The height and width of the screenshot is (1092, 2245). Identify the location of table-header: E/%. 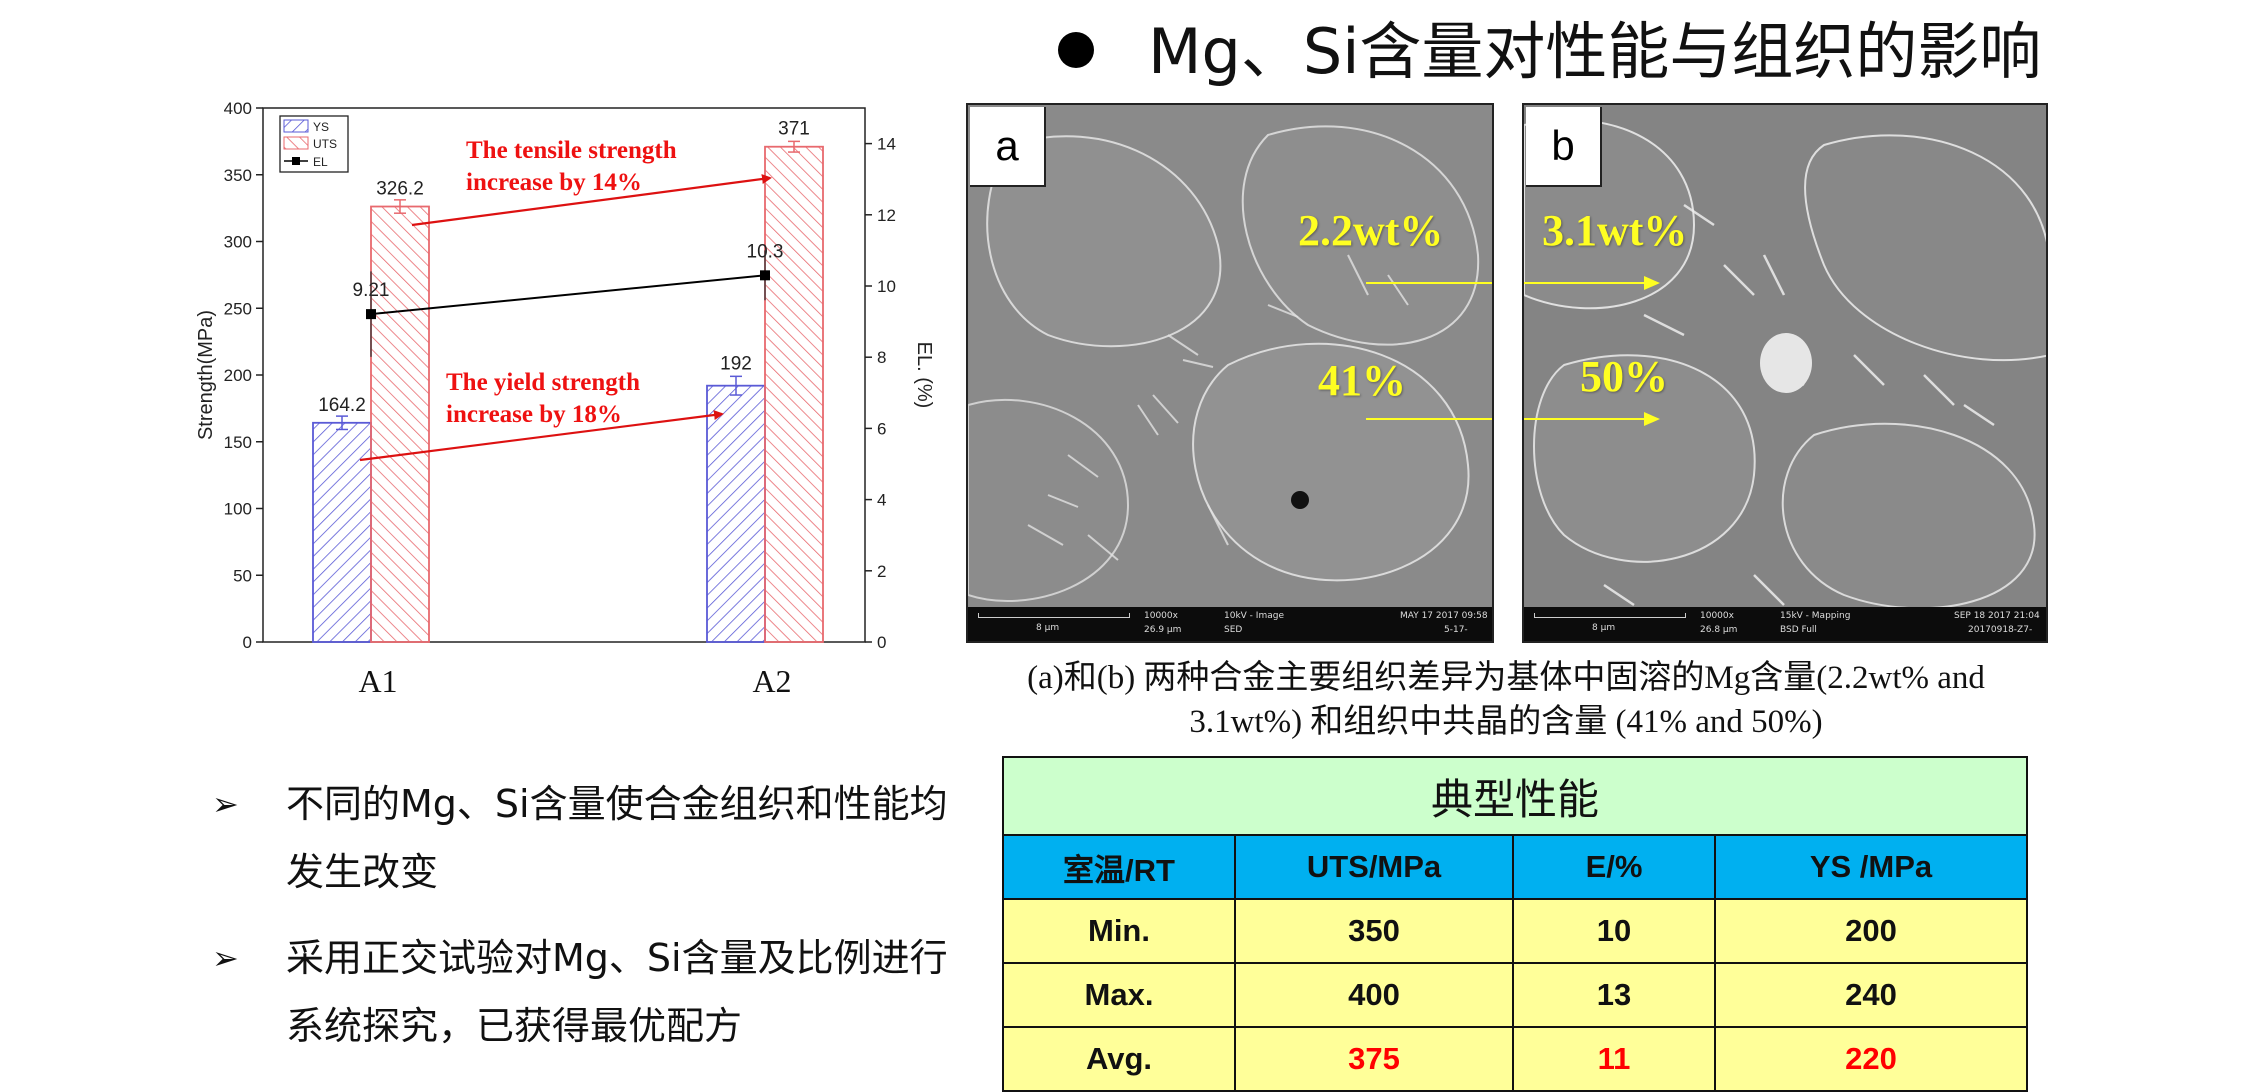
(1614, 867).